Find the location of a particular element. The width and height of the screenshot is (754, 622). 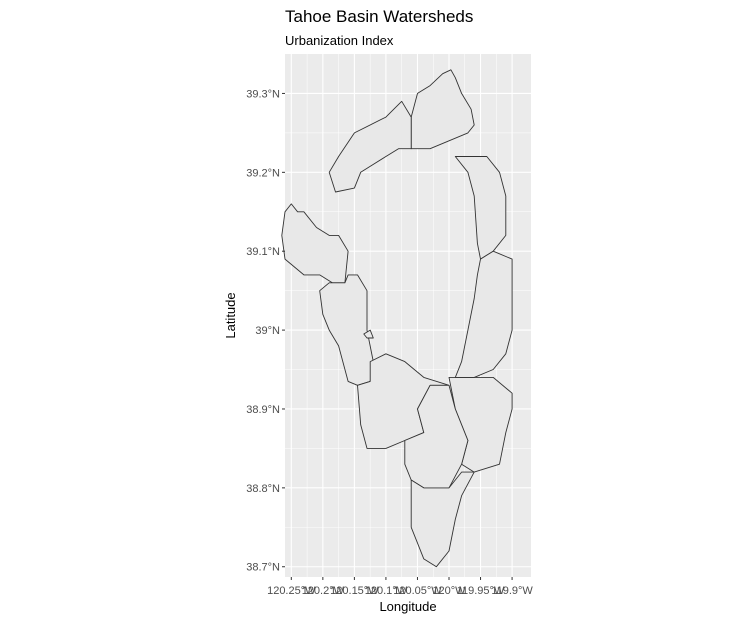

y-tick-label: 39.1°N is located at coordinates (263, 252).